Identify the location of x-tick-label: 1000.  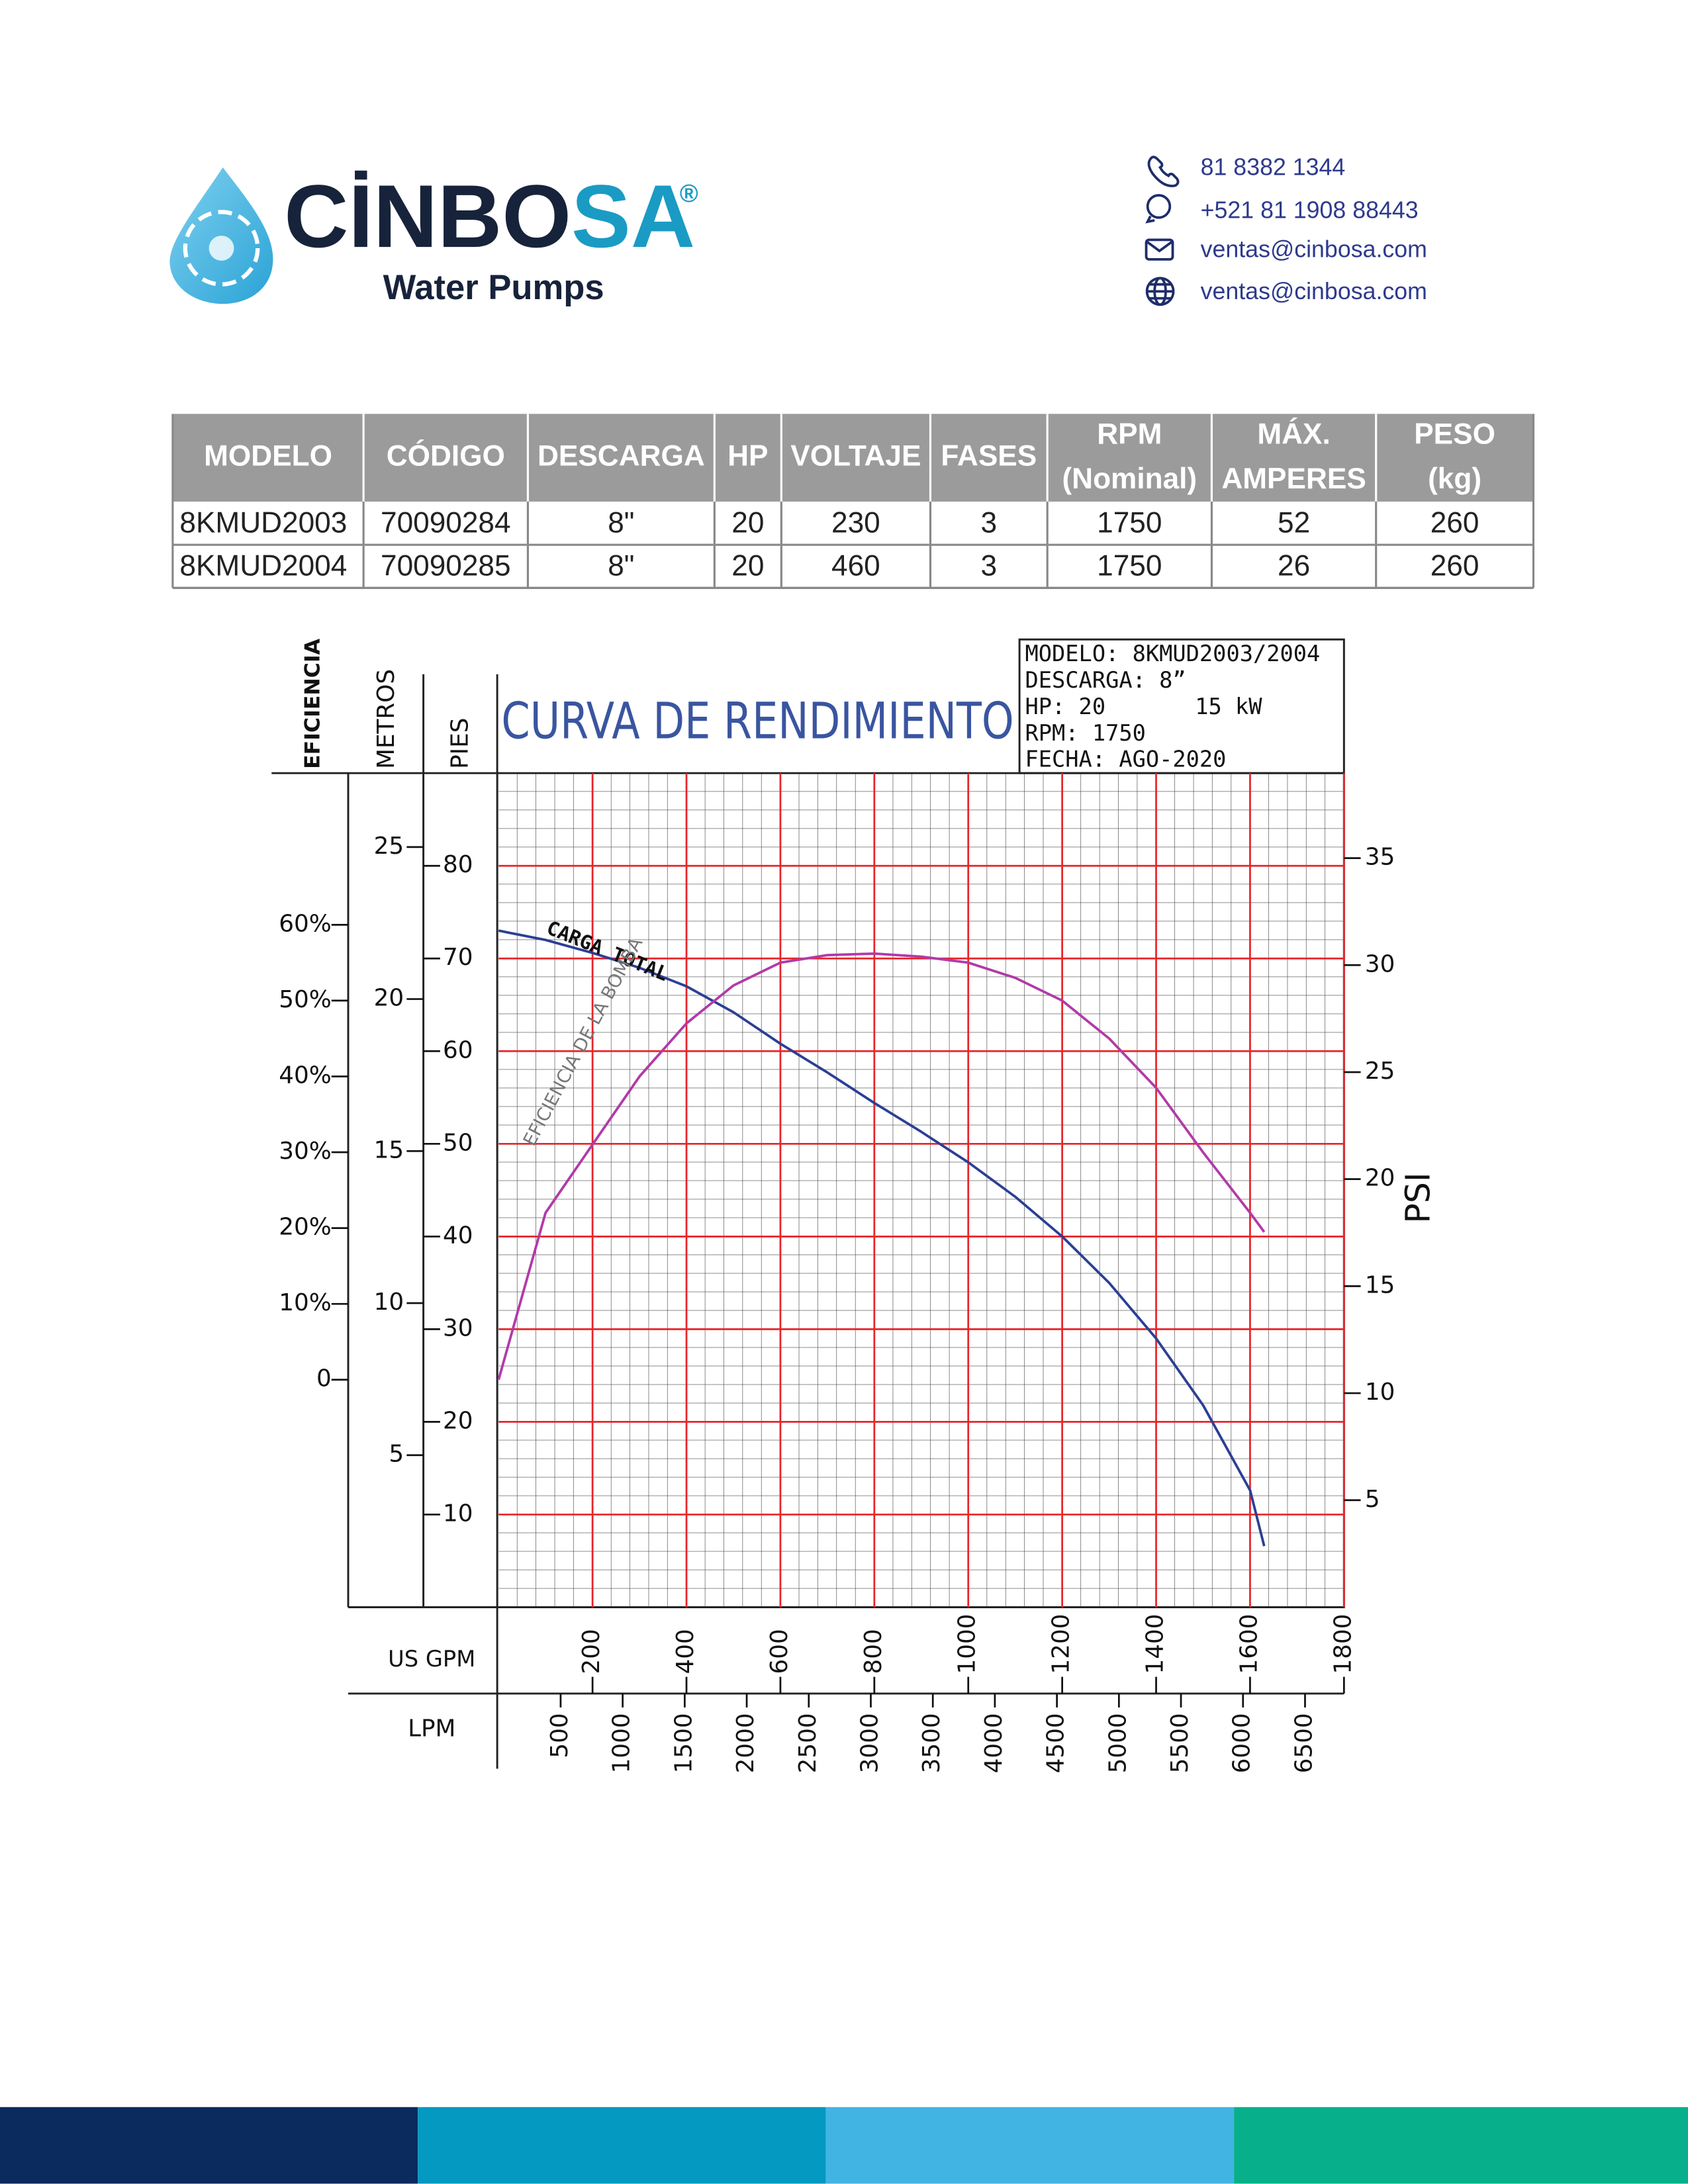
(967, 1644).